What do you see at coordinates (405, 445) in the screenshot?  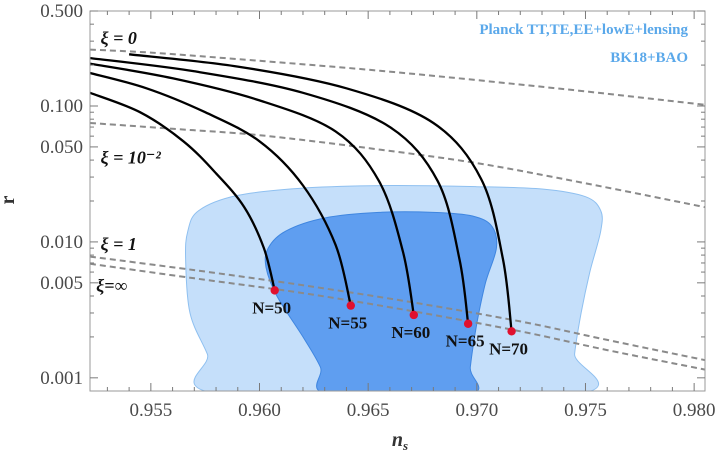 I see `x-axis-label-subscript: s` at bounding box center [405, 445].